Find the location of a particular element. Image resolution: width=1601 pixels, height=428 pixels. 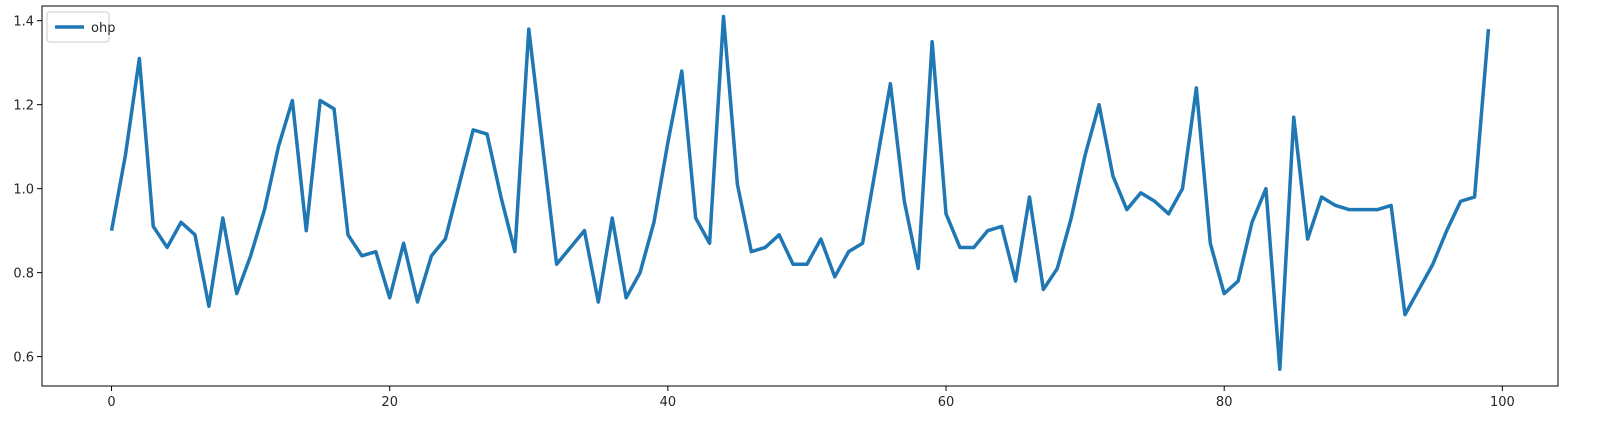

legend-label-ohp: ohp is located at coordinates (103, 28).